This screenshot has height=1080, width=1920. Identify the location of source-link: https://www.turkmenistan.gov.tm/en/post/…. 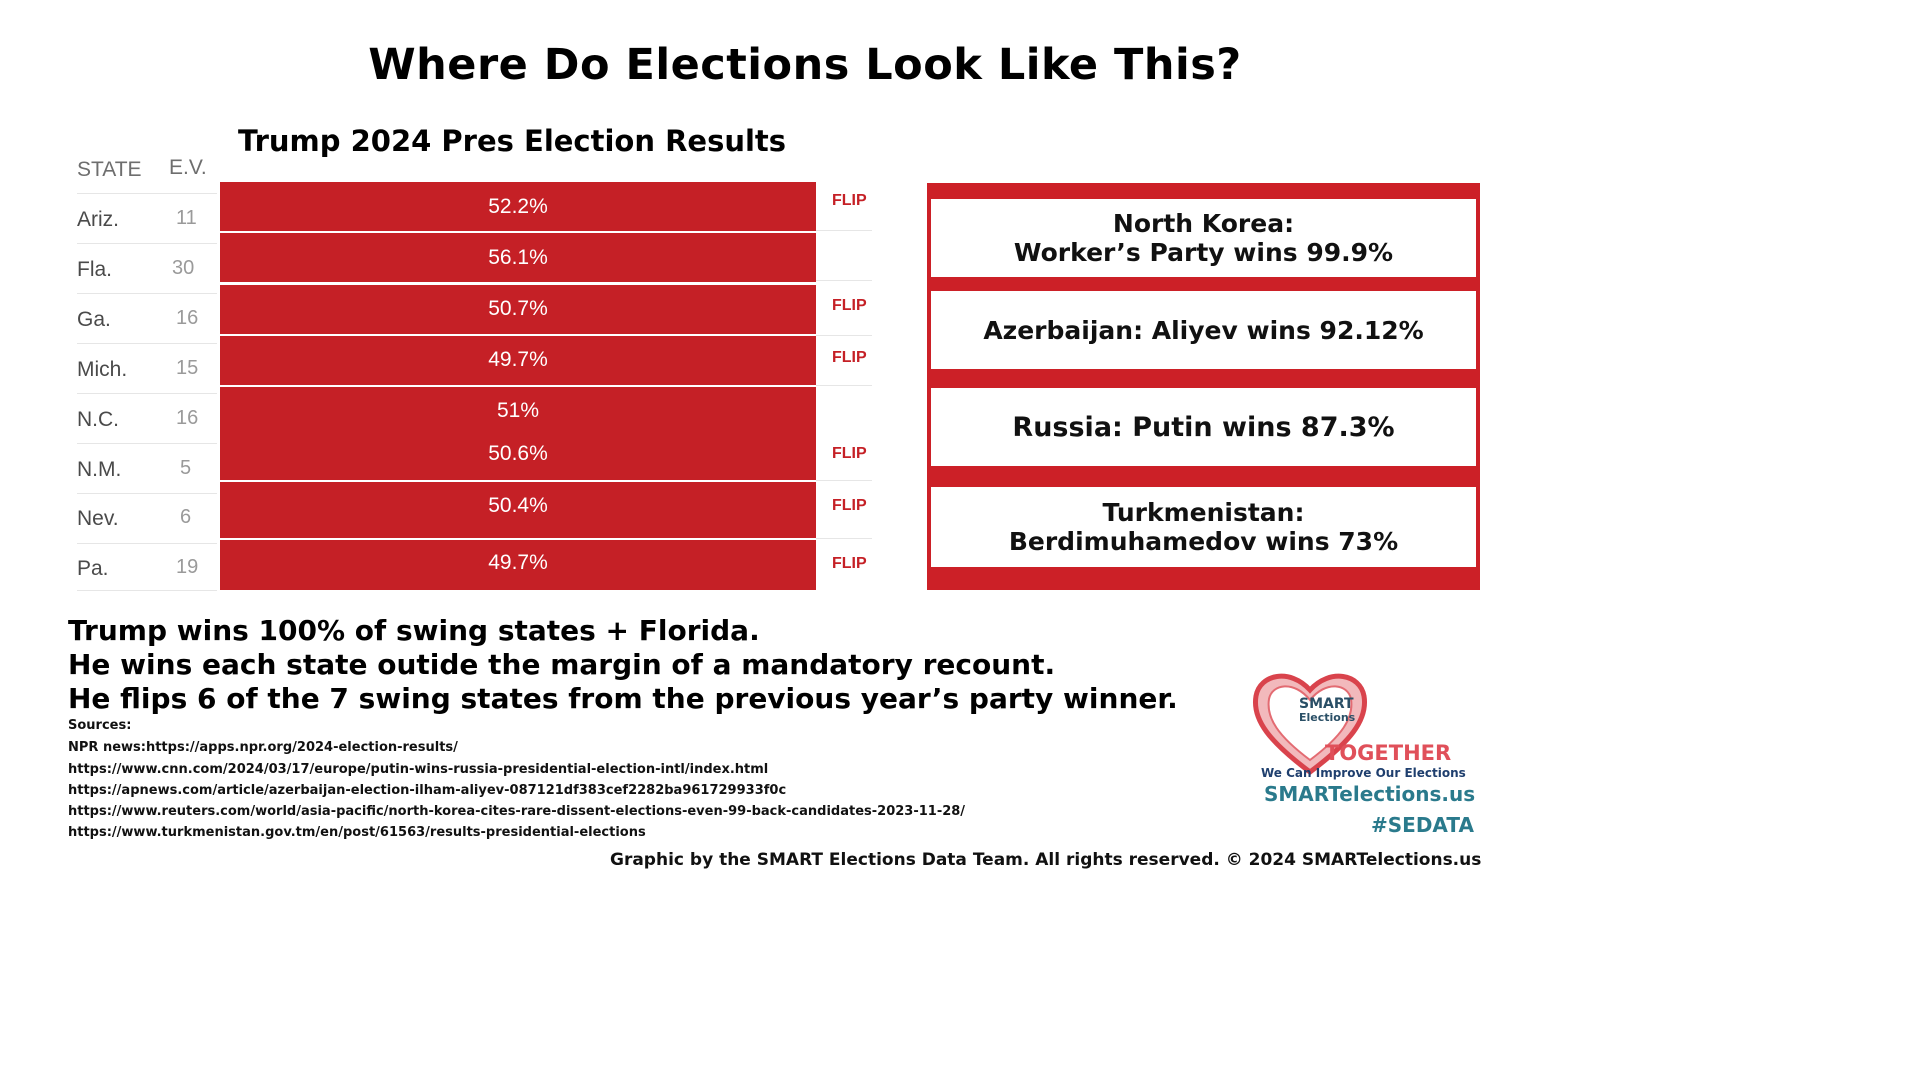
(357, 832).